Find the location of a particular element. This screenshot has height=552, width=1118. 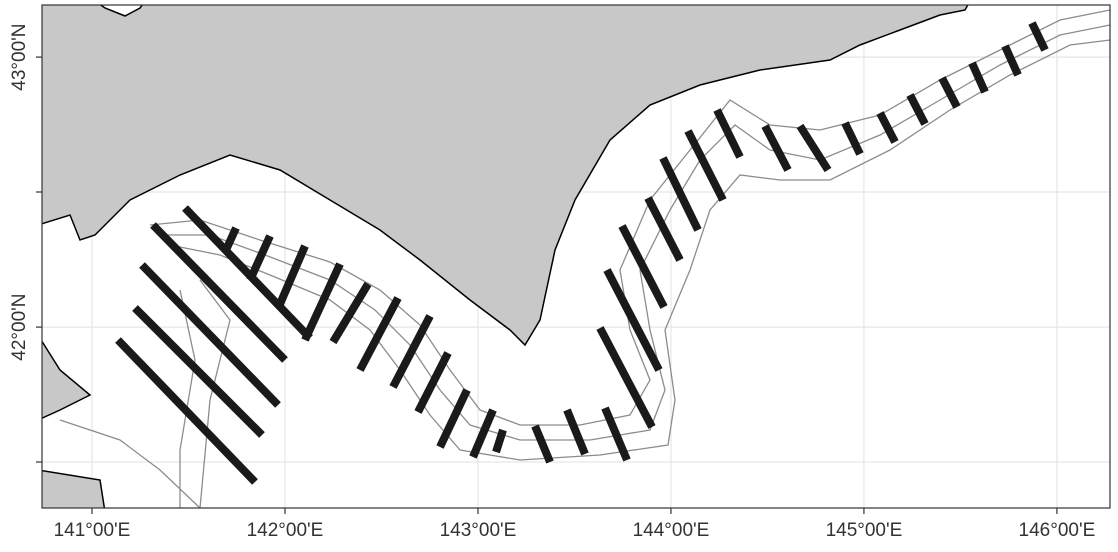

y-tick-label: 43°00'N is located at coordinates (19, 56).